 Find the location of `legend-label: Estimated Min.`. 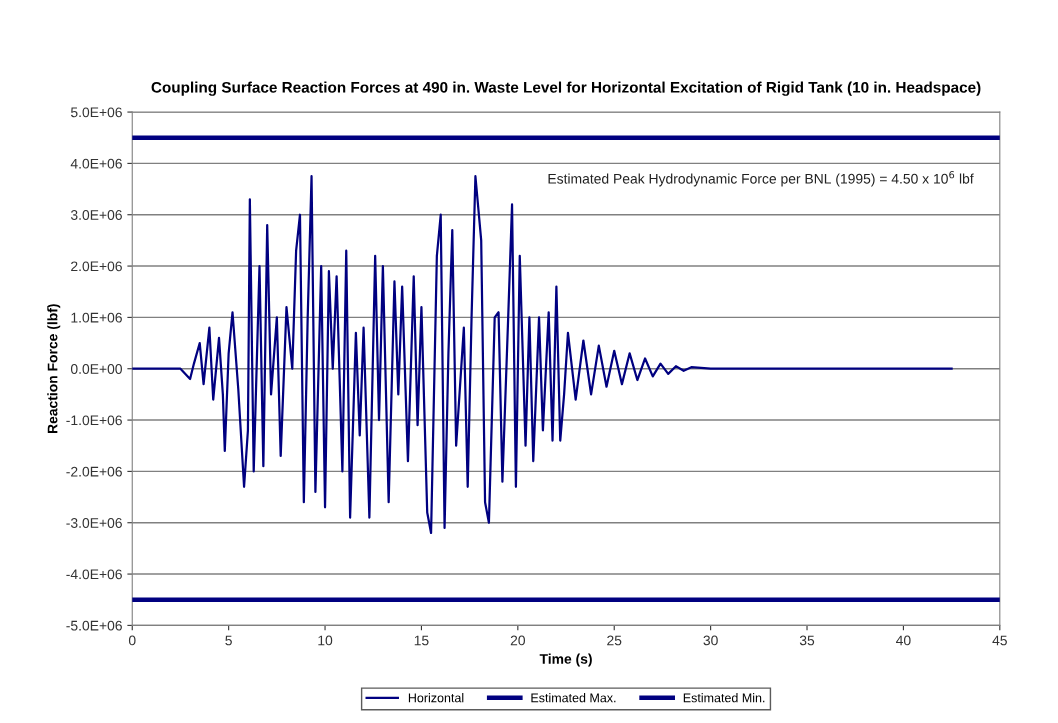

legend-label: Estimated Min. is located at coordinates (724, 698).